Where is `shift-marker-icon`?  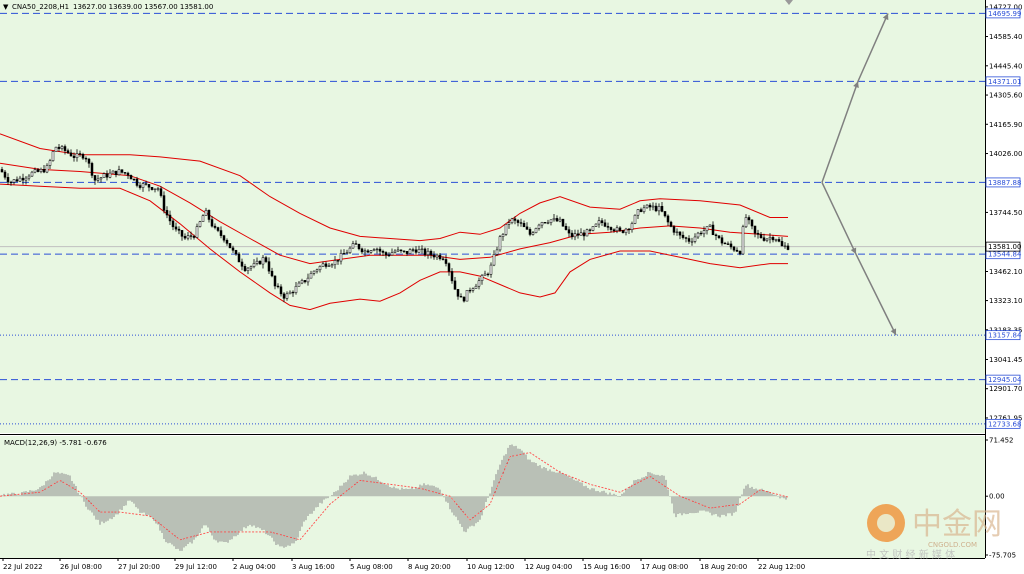 shift-marker-icon is located at coordinates (789, 2).